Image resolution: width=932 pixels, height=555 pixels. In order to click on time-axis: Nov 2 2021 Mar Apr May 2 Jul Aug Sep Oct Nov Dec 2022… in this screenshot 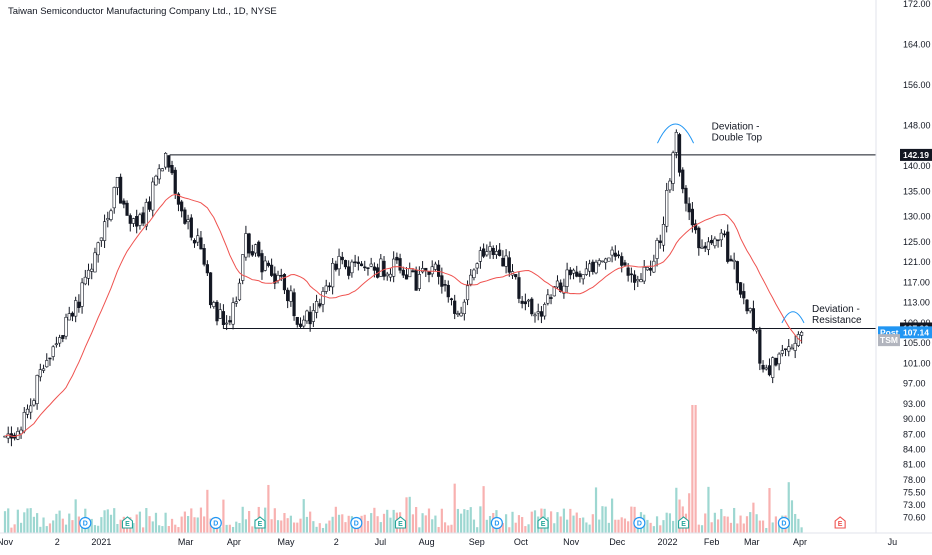, I will do `click(466, 539)`.